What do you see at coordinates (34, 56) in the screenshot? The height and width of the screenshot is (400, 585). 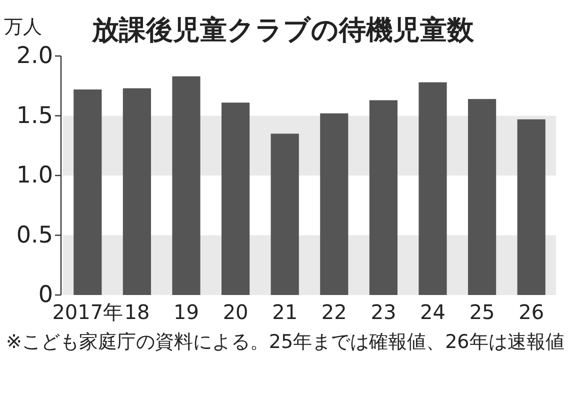 I see `y-tick-label: 2.0` at bounding box center [34, 56].